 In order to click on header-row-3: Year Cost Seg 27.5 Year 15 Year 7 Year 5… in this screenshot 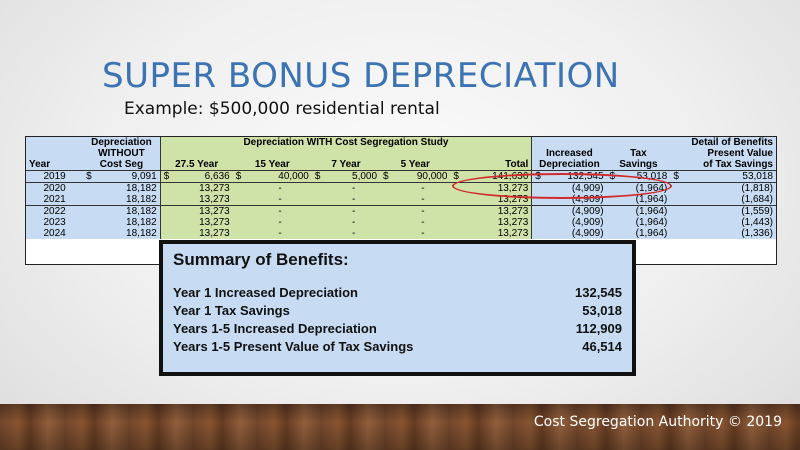, I will do `click(401, 165)`.